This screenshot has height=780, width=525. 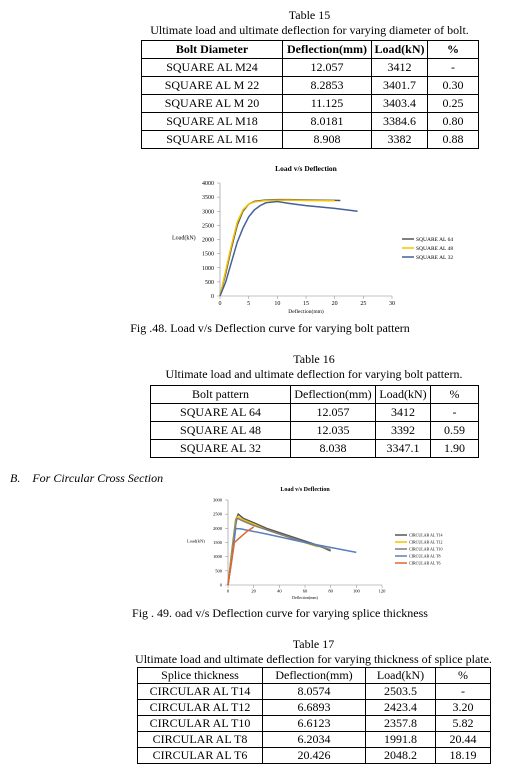 What do you see at coordinates (314, 430) in the screenshot?
I see `table-row: SQUARE AL 48 12.035 3392 0.59` at bounding box center [314, 430].